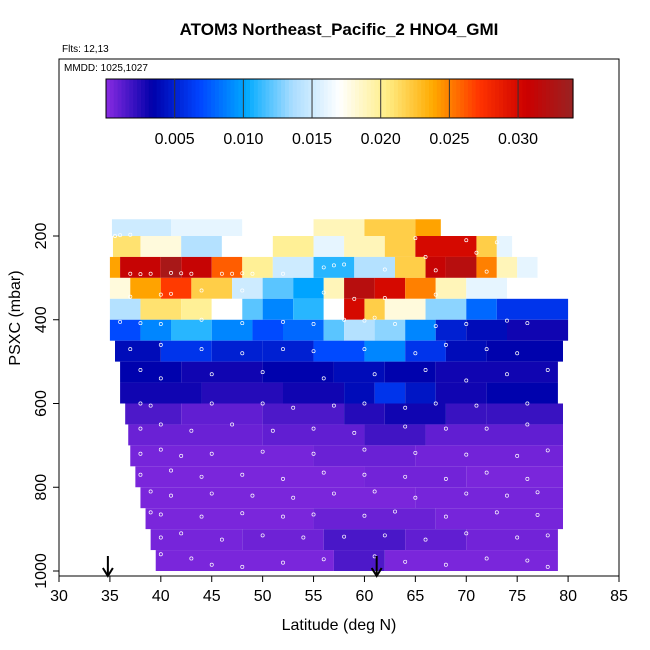 Image resolution: width=650 pixels, height=650 pixels. Describe the element at coordinates (85, 49) in the screenshot. I see `flights-annotation: Flts: 12,13` at that location.